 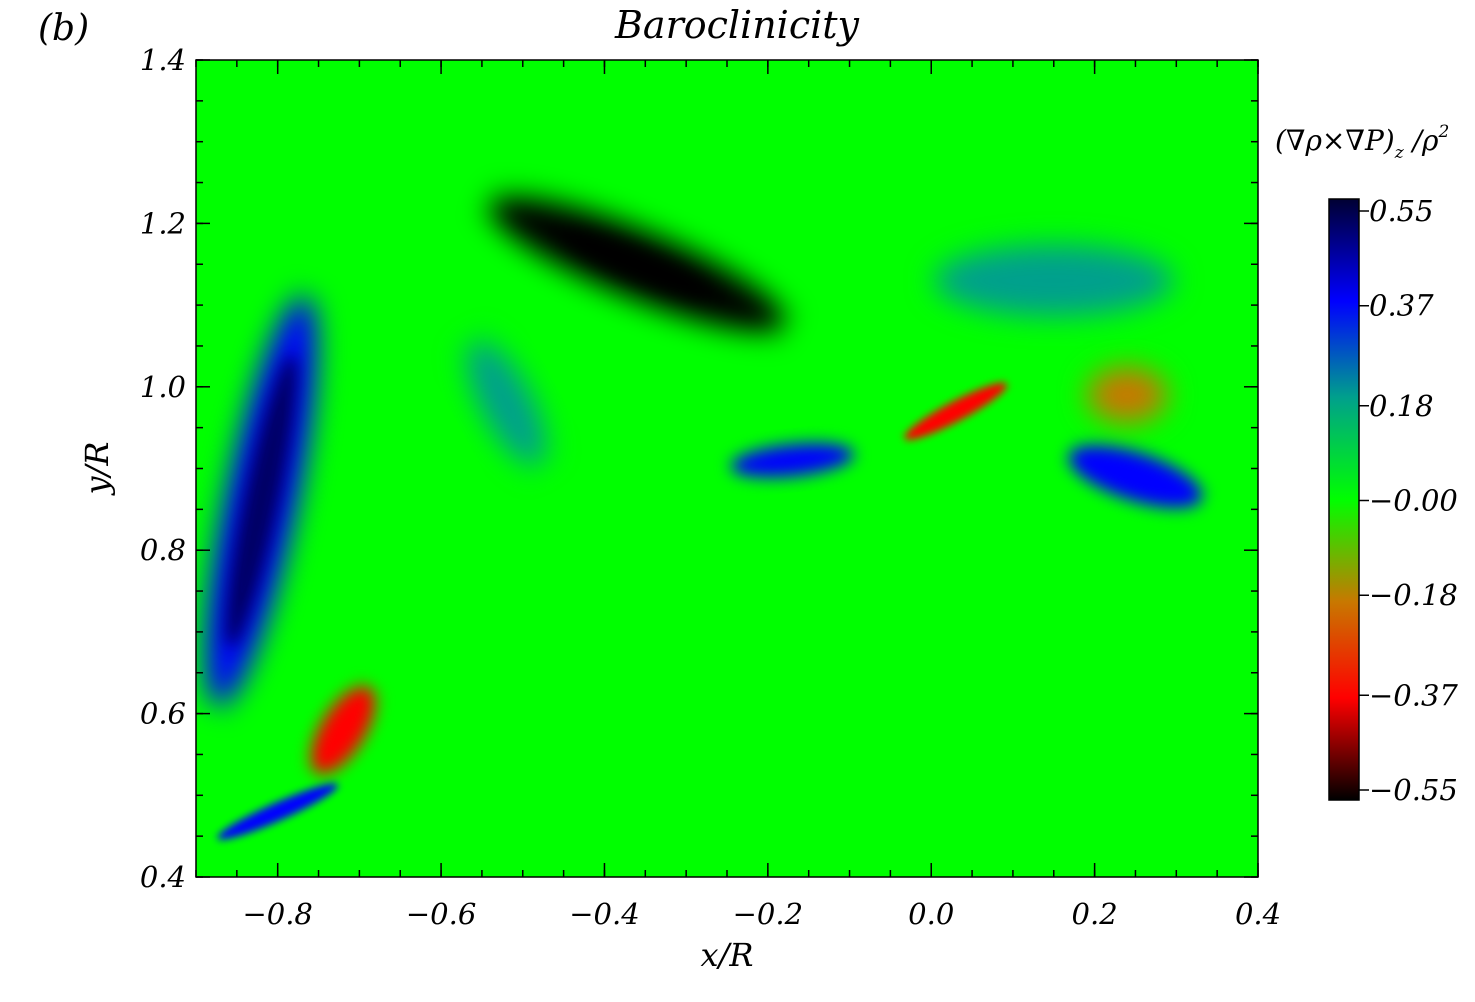 I want to click on panel-label: (b), so click(x=63, y=28).